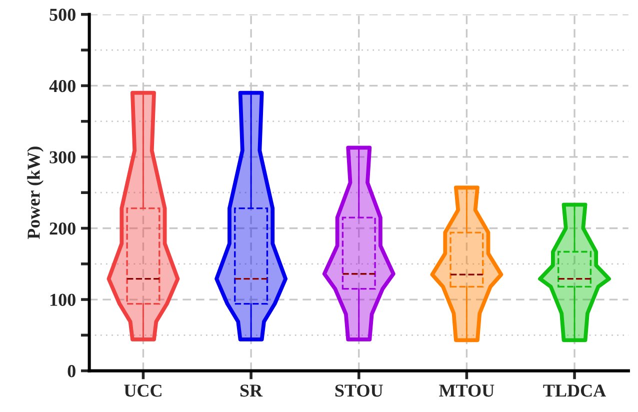 Image resolution: width=638 pixels, height=412 pixels. What do you see at coordinates (63, 157) in the screenshot?
I see `y-tick-label: 300` at bounding box center [63, 157].